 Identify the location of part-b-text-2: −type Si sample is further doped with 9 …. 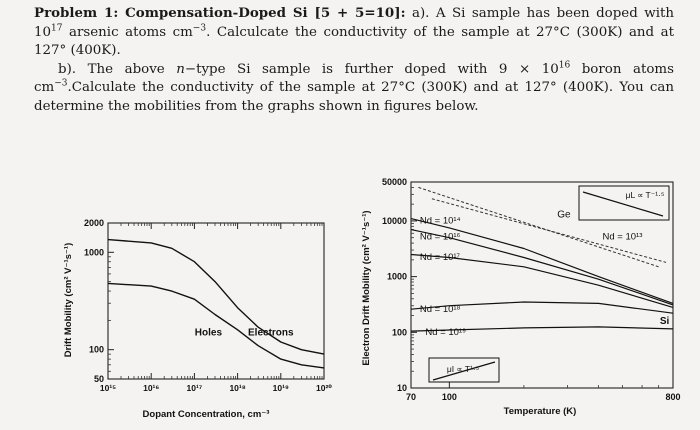
(371, 69).